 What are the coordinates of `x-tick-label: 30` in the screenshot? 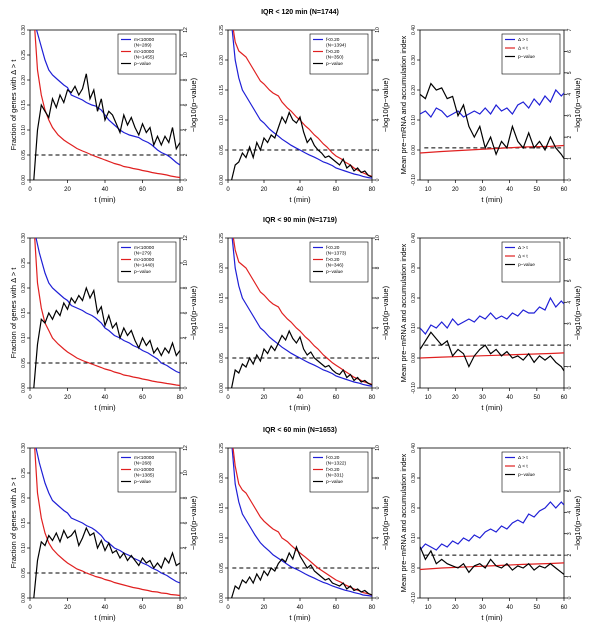 It's located at (482, 190).